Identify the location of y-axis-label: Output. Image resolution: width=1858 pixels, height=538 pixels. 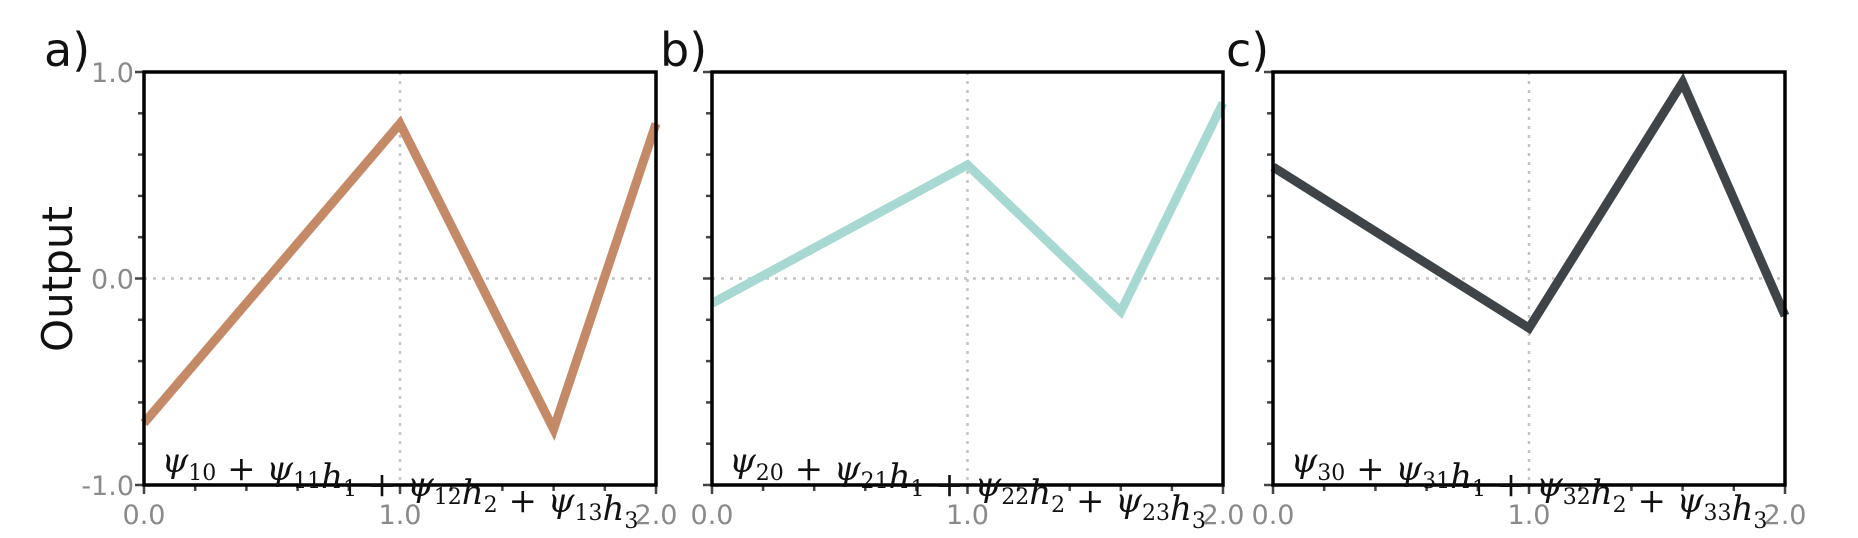
(57, 279).